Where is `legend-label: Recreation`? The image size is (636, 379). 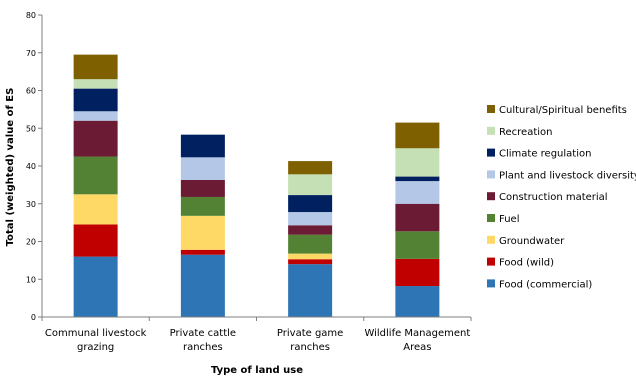 legend-label: Recreation is located at coordinates (525, 132).